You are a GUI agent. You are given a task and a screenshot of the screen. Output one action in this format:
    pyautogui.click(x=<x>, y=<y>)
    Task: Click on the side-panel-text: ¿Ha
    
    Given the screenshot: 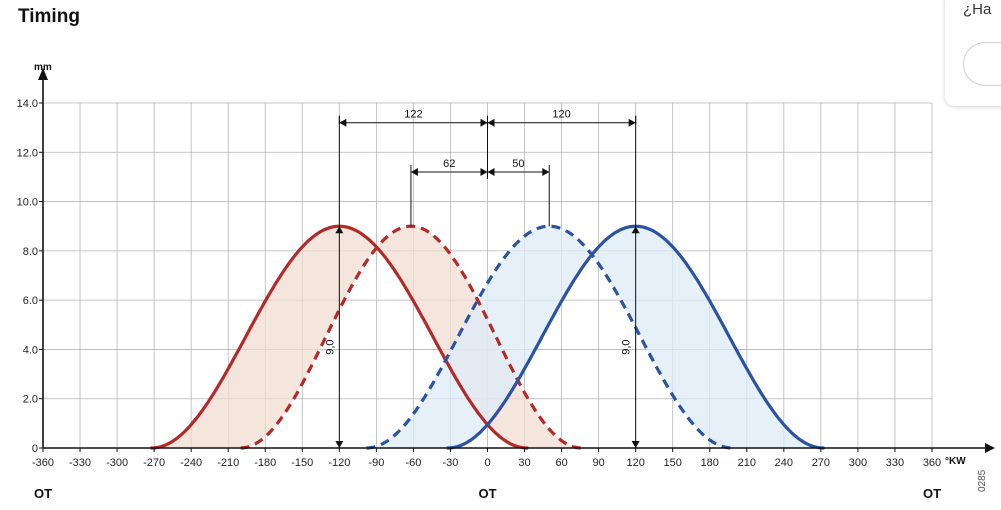 What is the action you would take?
    pyautogui.click(x=977, y=9)
    